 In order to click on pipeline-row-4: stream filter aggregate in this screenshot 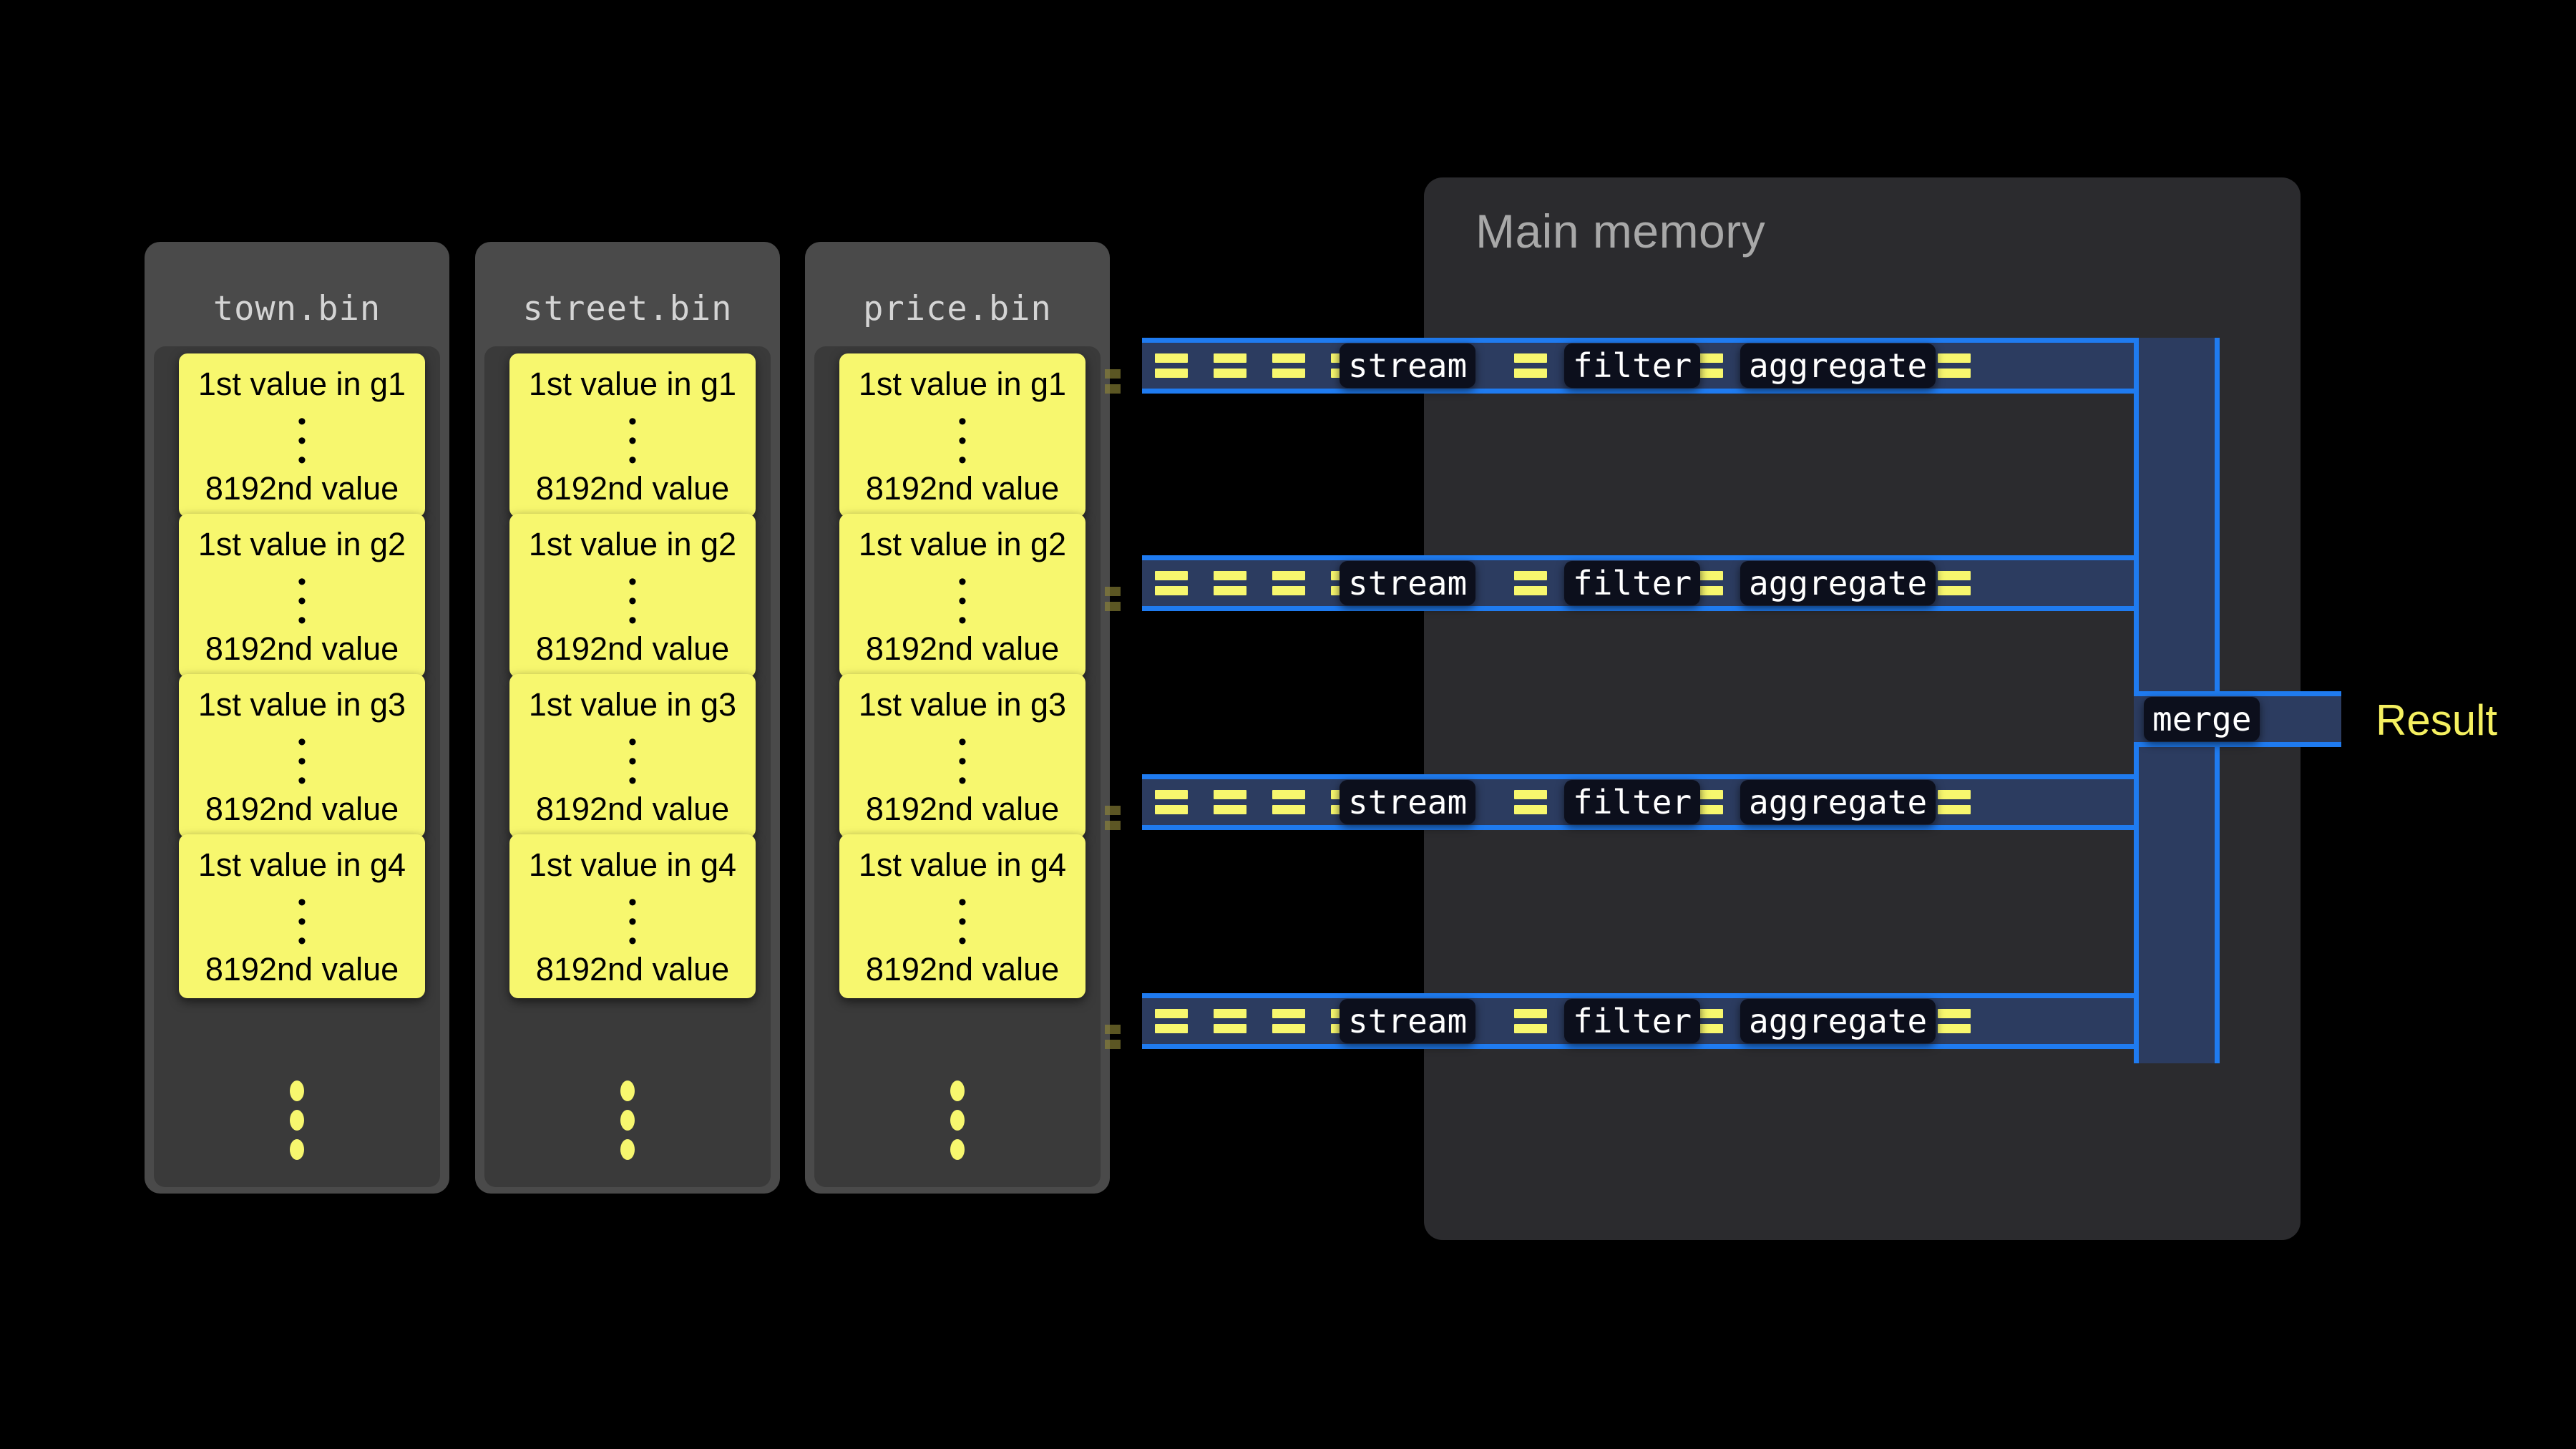, I will do `click(1638, 1021)`.